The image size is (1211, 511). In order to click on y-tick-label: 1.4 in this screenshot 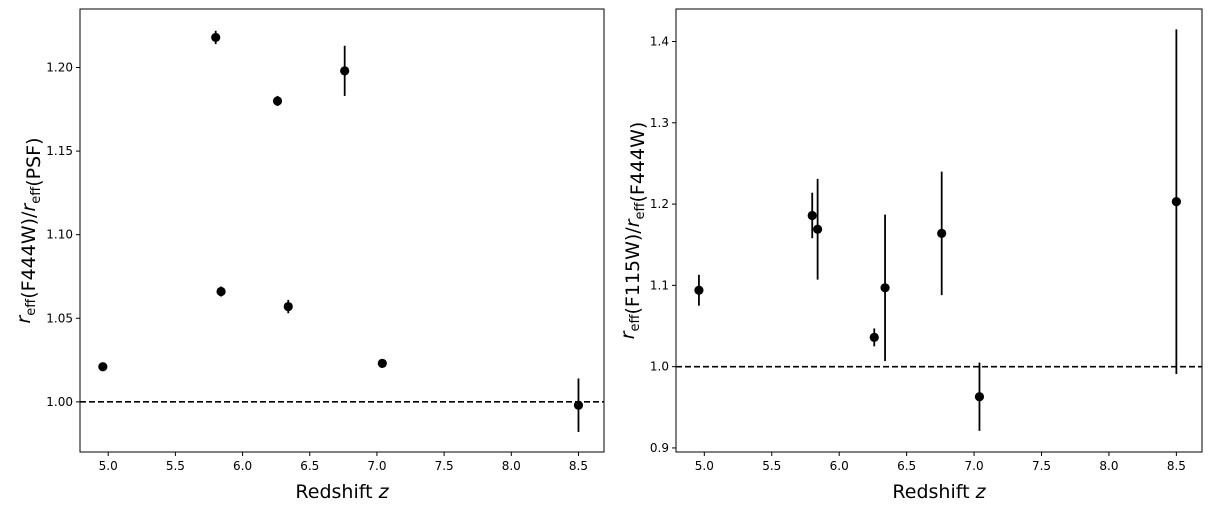, I will do `click(659, 42)`.